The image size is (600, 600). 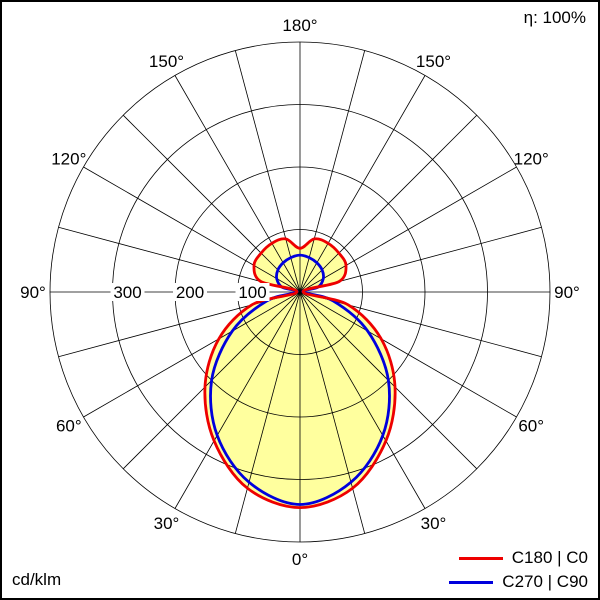 I want to click on curve-c270-c90, so click(x=300, y=379).